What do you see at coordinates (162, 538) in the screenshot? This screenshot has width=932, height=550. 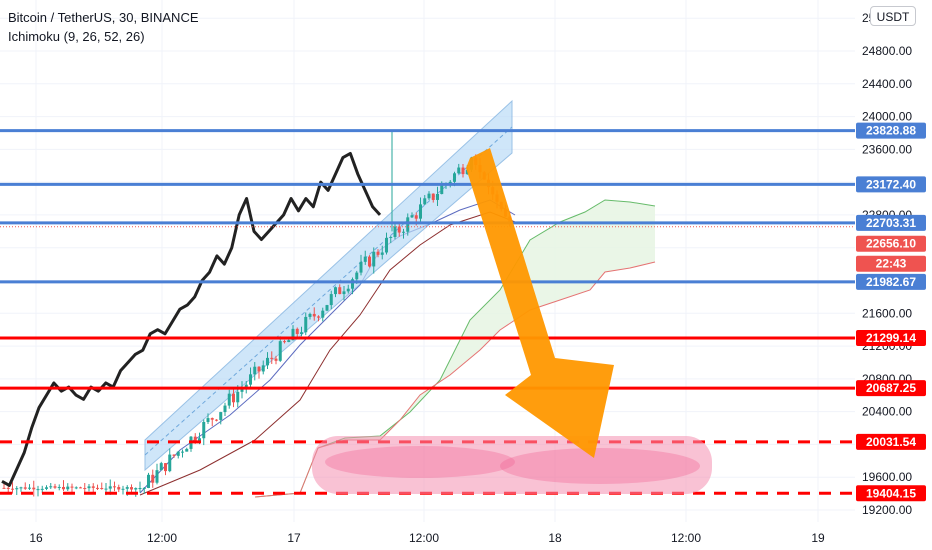 I see `x-tick-label: 12:00` at bounding box center [162, 538].